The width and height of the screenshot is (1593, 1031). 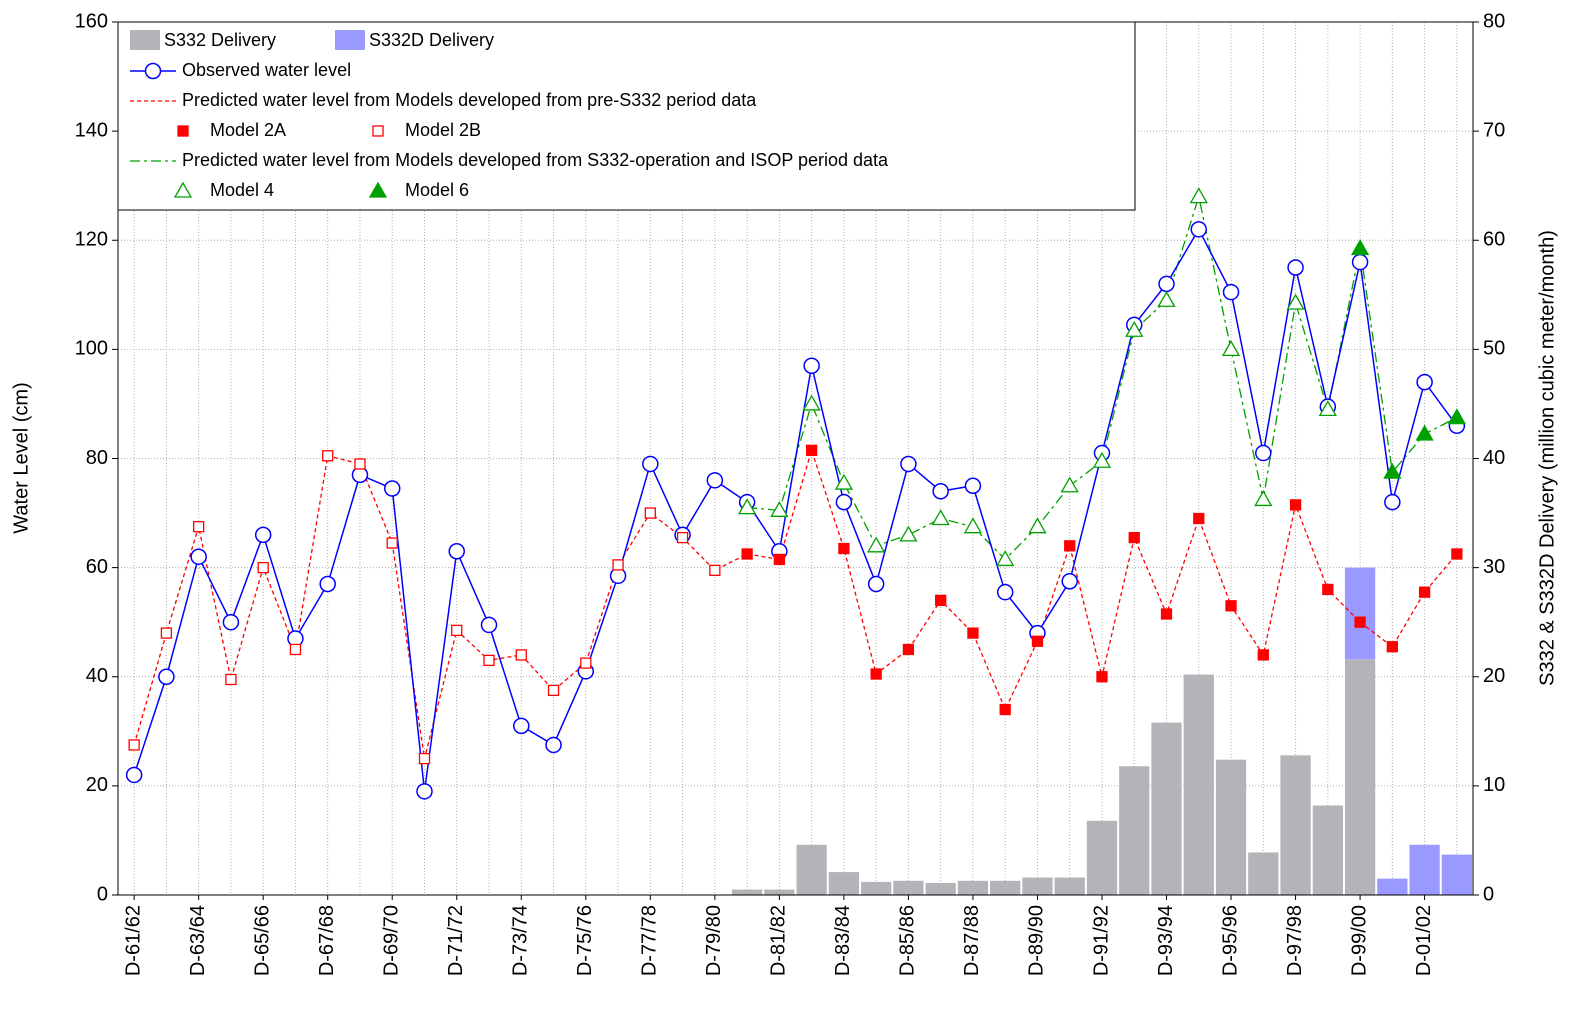 What do you see at coordinates (1494, 458) in the screenshot?
I see `y2-tick-label: 40` at bounding box center [1494, 458].